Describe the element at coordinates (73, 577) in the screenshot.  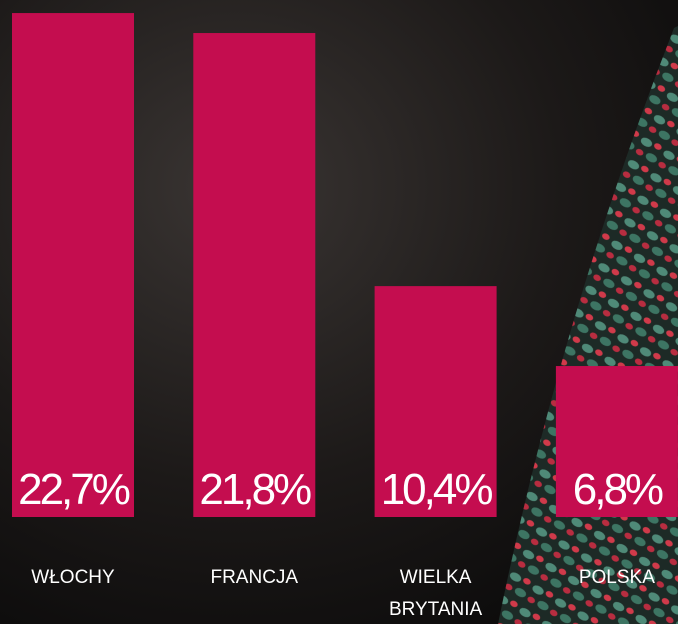
I see `category-label: WŁOCHY` at that location.